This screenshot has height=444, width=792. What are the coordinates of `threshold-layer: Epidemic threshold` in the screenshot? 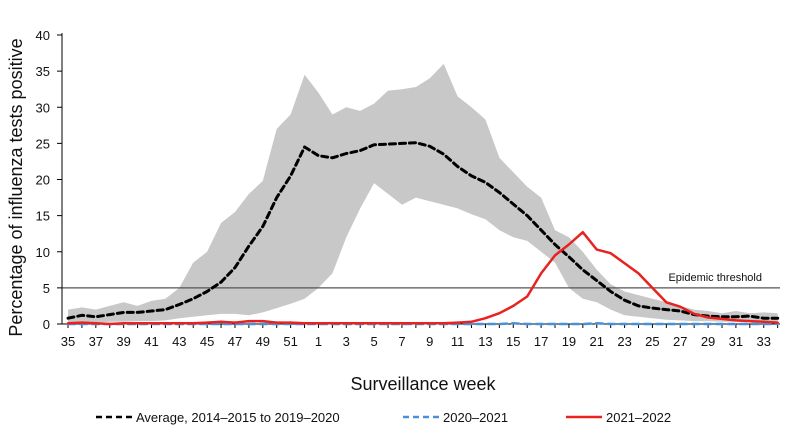 It's located at (421, 280).